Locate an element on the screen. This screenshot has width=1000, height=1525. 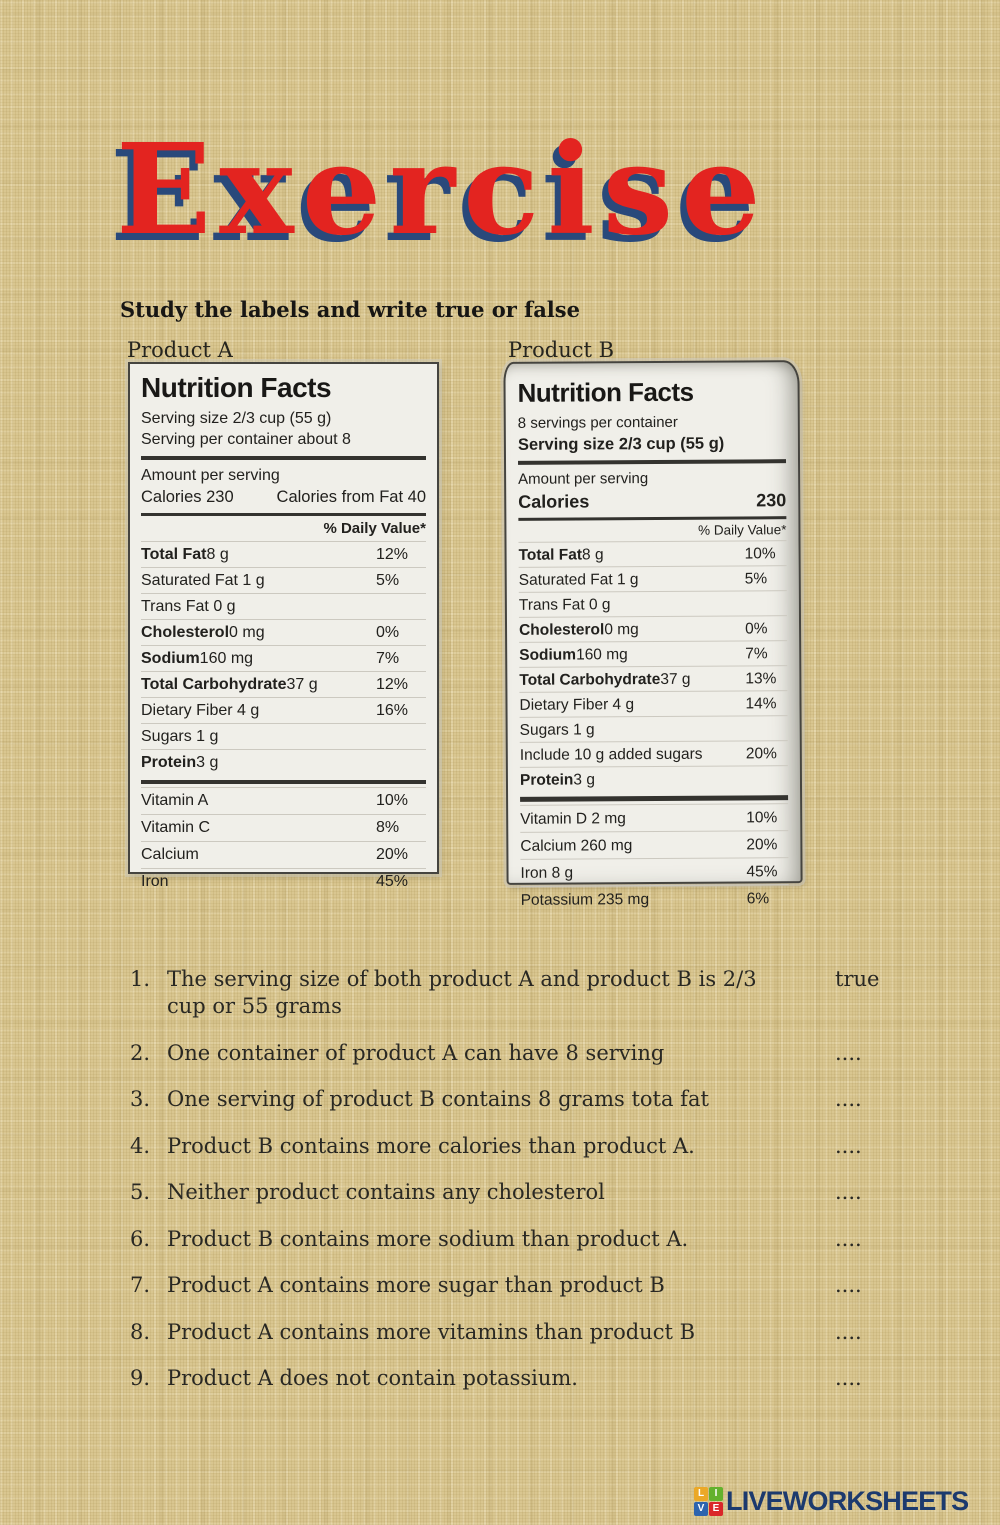
label-b-title: Nutrition Facts is located at coordinates (605, 392).